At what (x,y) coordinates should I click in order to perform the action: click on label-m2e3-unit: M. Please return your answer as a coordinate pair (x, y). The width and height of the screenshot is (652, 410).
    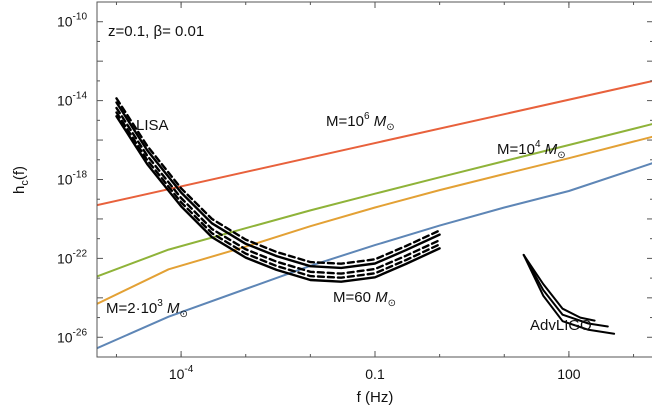
    Looking at the image, I should click on (171, 308).